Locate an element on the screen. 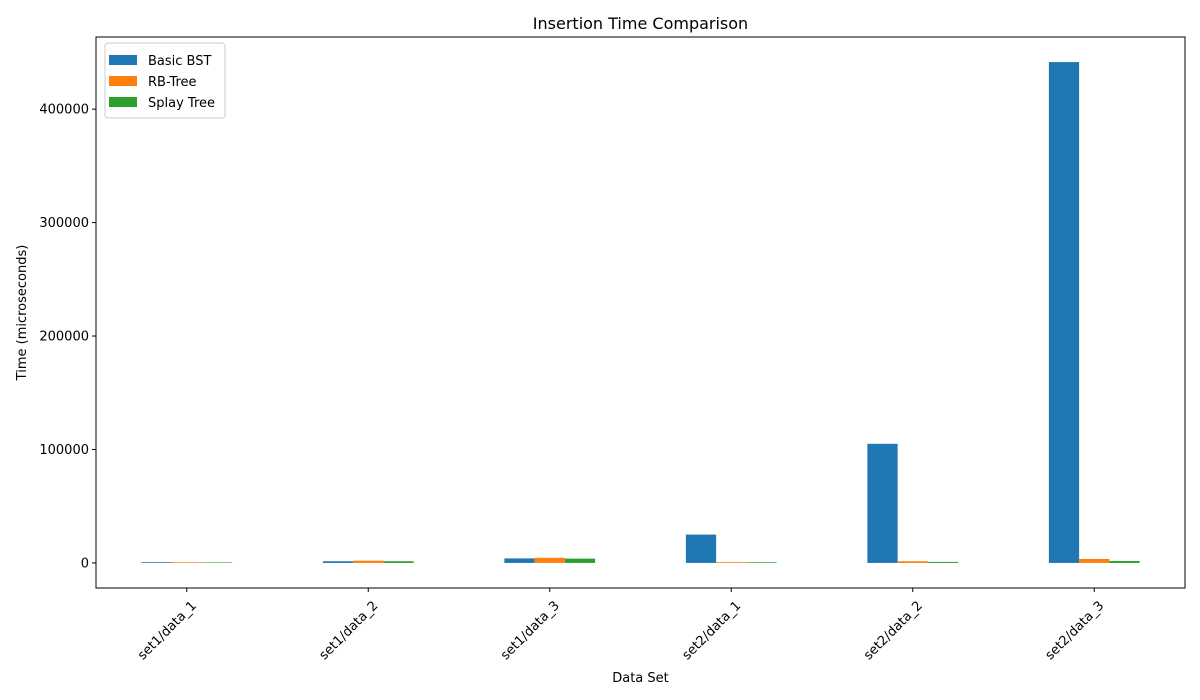 The height and width of the screenshot is (700, 1200). legend: Basic BST RB-Tree Splay Tree is located at coordinates (165, 80).